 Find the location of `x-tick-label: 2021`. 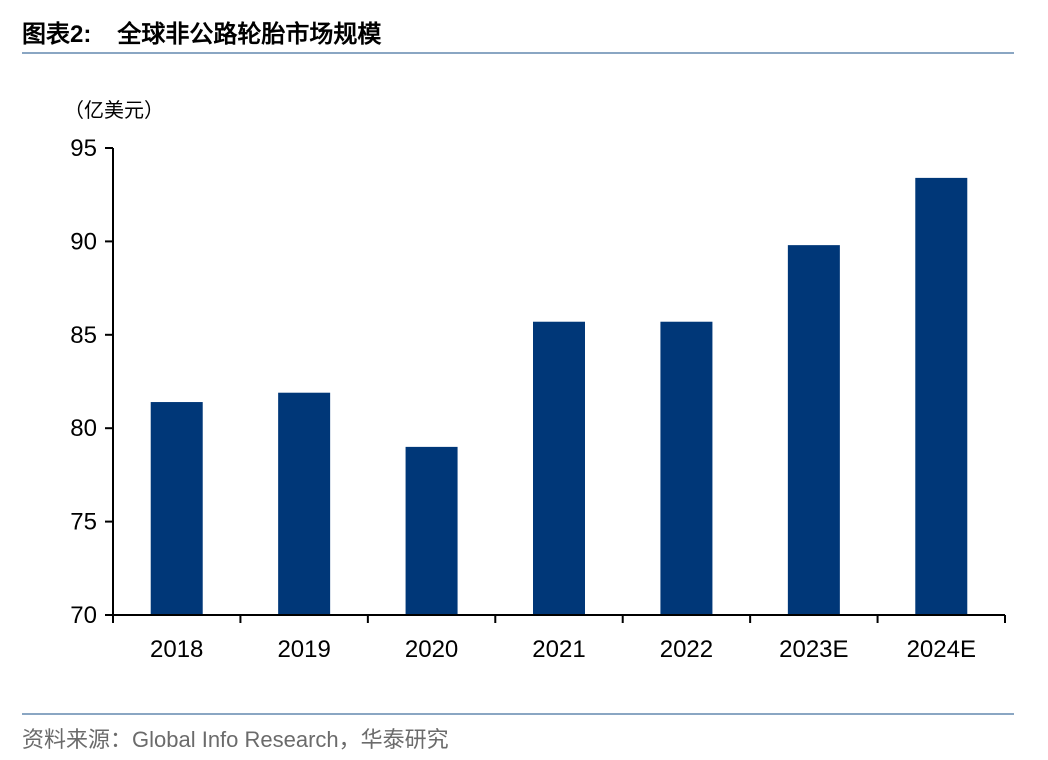

x-tick-label: 2021 is located at coordinates (558, 649).